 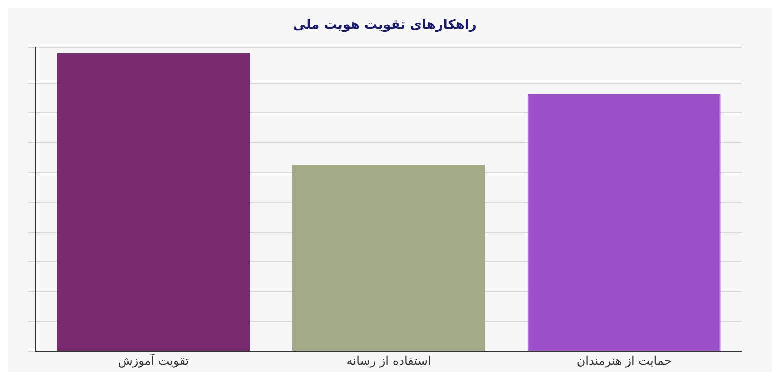 What do you see at coordinates (385, 26) in the screenshot?
I see `chart-title: راهکارهای تقویت هویت ملی` at bounding box center [385, 26].